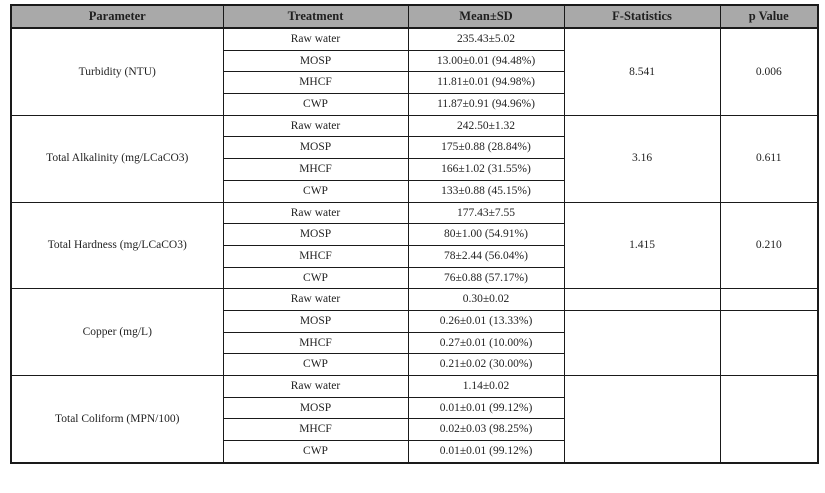 The image size is (825, 493). Describe the element at coordinates (486, 61) in the screenshot. I see `mean-sd-cell: 13.00±0.01 (94.48%)` at that location.